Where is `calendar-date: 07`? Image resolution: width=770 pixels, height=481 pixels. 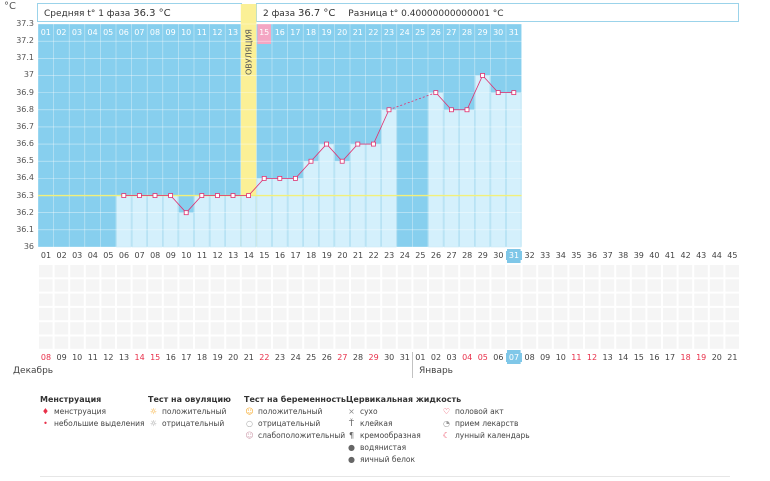 calendar-date: 07 is located at coordinates (514, 357).